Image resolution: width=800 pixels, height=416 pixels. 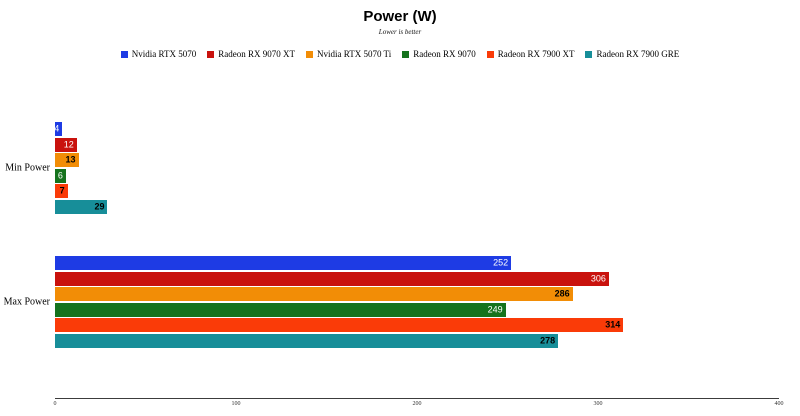 I want to click on bar: 286, so click(x=314, y=294).